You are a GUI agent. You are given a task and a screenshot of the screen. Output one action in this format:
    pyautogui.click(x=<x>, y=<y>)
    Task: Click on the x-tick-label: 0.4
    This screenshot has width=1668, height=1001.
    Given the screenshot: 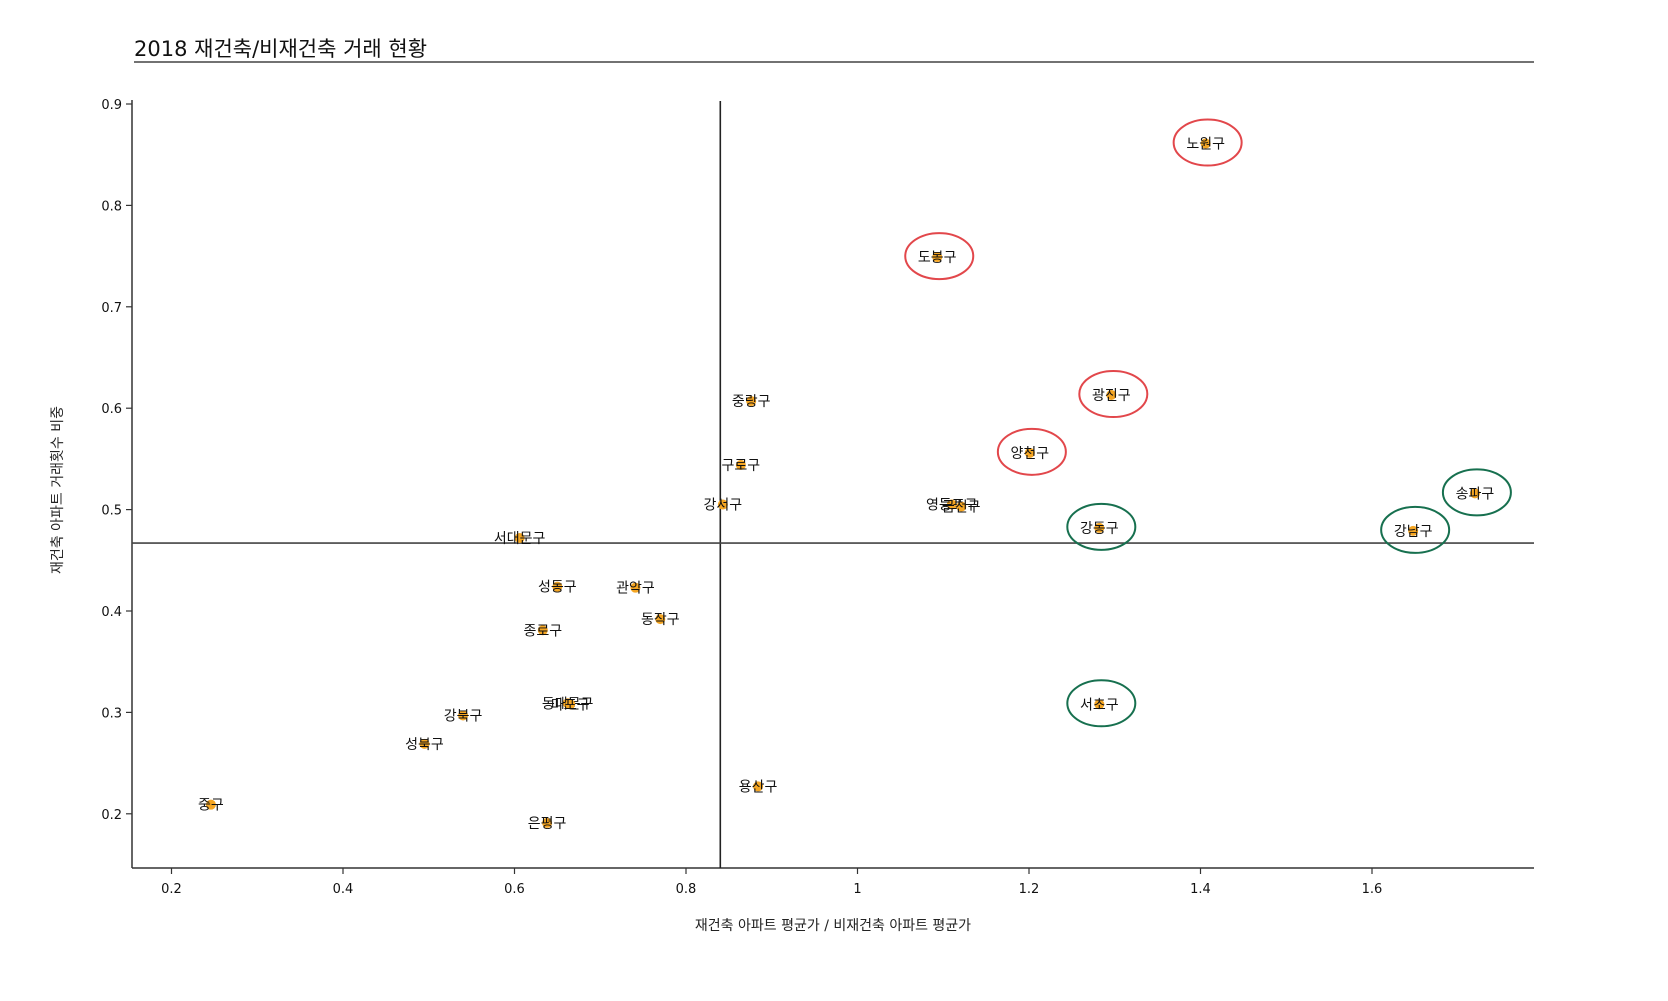 What is the action you would take?
    pyautogui.click(x=343, y=889)
    